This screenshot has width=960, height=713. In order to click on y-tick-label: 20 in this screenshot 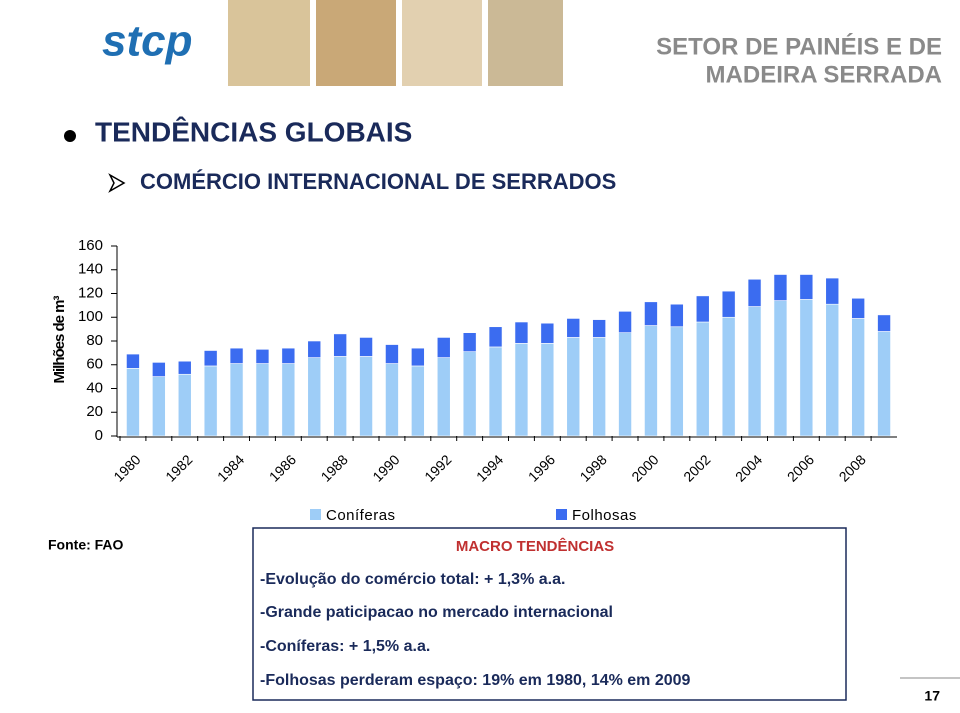, I will do `click(94, 411)`.